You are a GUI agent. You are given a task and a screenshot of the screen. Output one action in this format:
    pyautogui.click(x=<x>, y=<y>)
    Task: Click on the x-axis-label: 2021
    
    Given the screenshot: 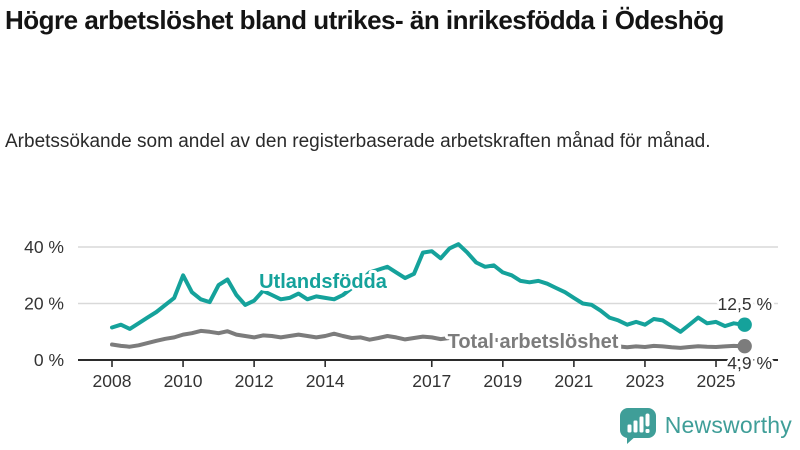 What is the action you would take?
    pyautogui.click(x=573, y=381)
    